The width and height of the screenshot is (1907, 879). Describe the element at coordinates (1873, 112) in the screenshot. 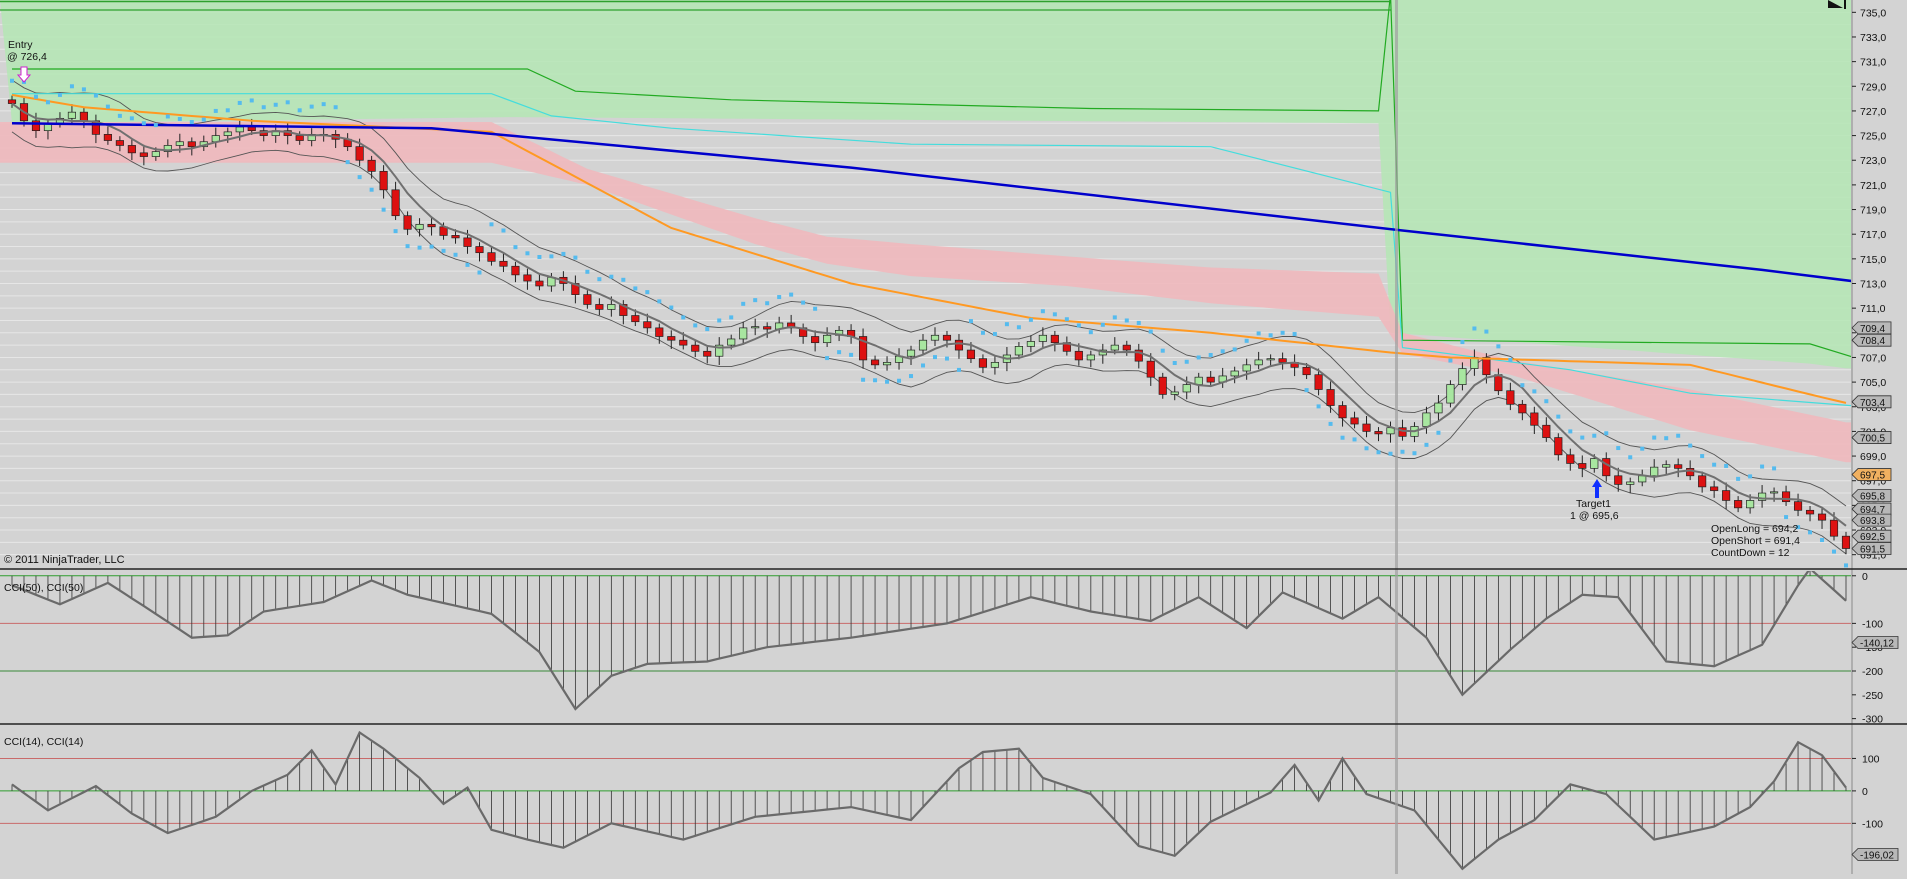

I see `price-tick-label: 727,0` at that location.